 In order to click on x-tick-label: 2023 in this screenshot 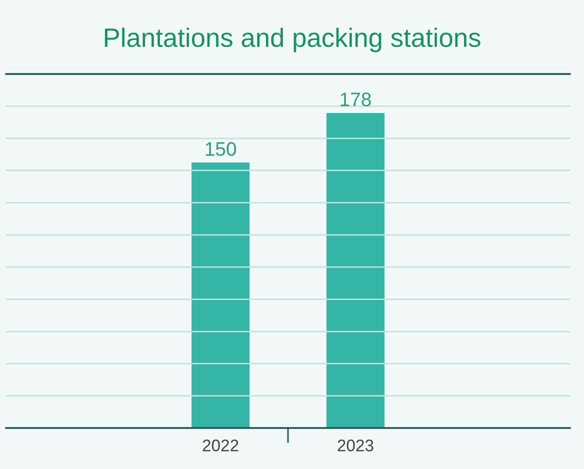, I will do `click(356, 446)`.